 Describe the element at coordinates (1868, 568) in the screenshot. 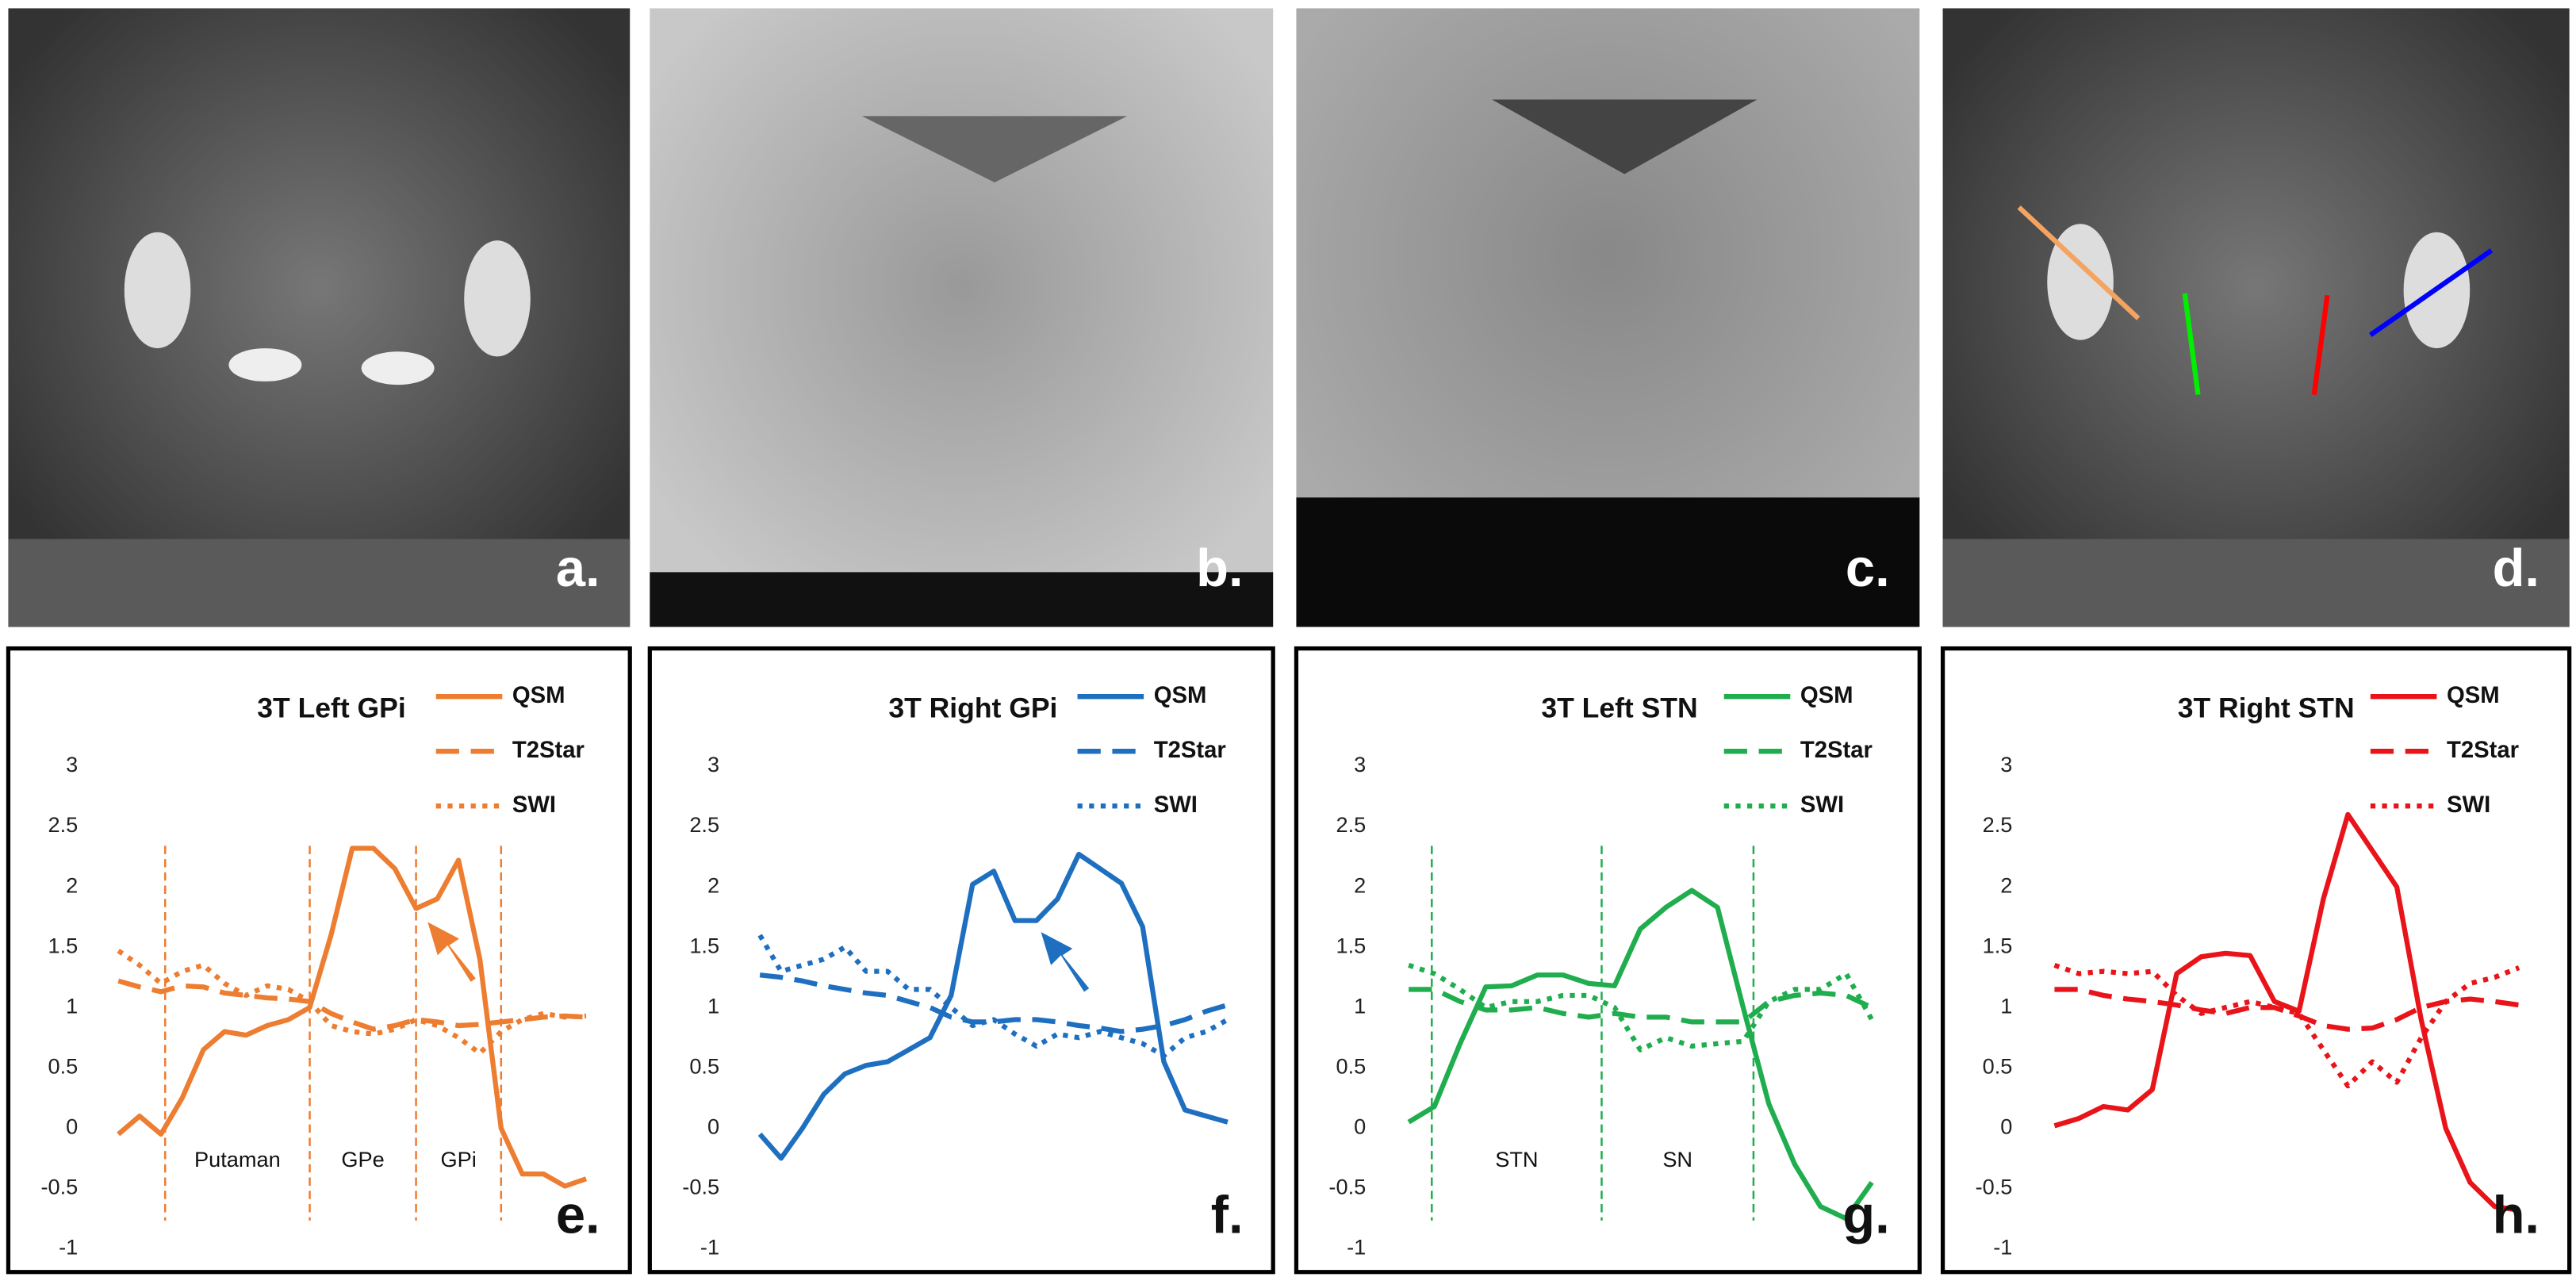

I see `image-label: c.` at that location.